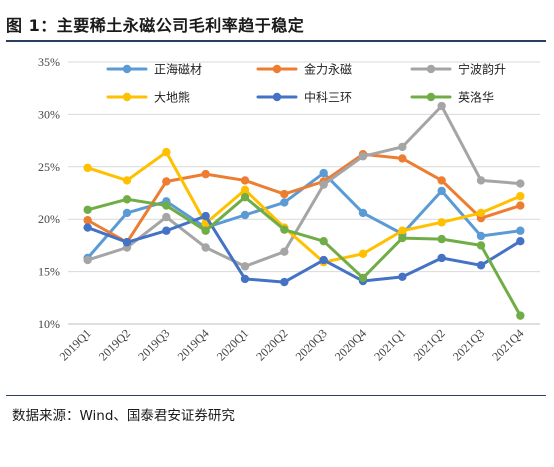 The width and height of the screenshot is (554, 467). What do you see at coordinates (153, 344) in the screenshot?
I see `x-tick-label: 2019Q3` at bounding box center [153, 344].